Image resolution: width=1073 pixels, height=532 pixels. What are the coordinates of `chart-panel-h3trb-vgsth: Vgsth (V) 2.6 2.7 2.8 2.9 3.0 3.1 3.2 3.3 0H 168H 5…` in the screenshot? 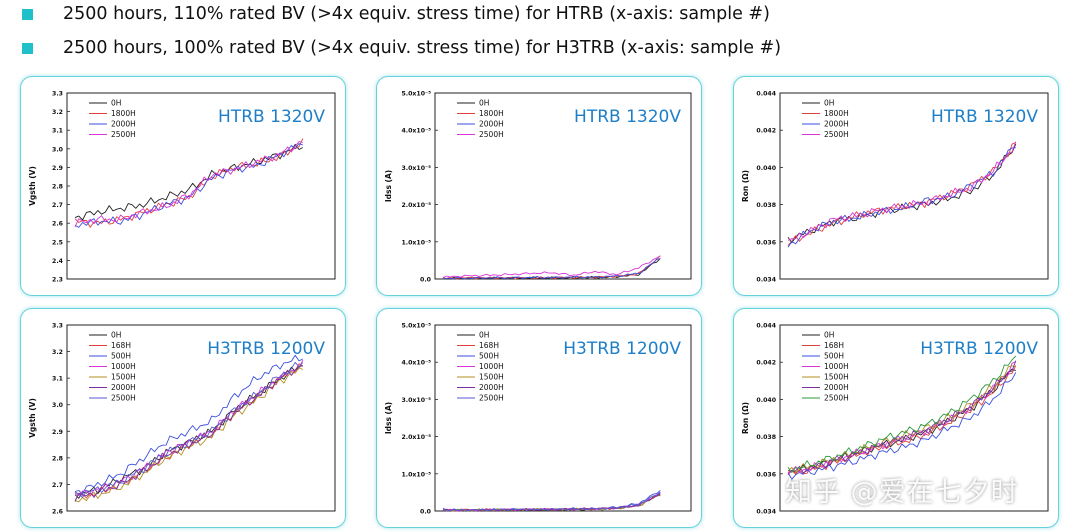 It's located at (183, 418).